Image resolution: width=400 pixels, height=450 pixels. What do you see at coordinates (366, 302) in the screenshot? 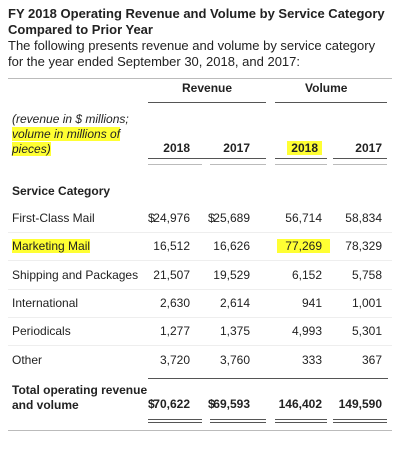
I see `cell: 1,001` at bounding box center [366, 302].